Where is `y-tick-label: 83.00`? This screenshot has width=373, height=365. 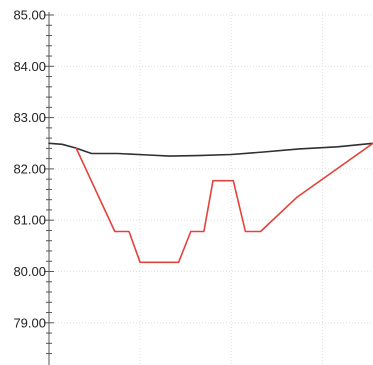 y-tick-label: 83.00 is located at coordinates (29, 117).